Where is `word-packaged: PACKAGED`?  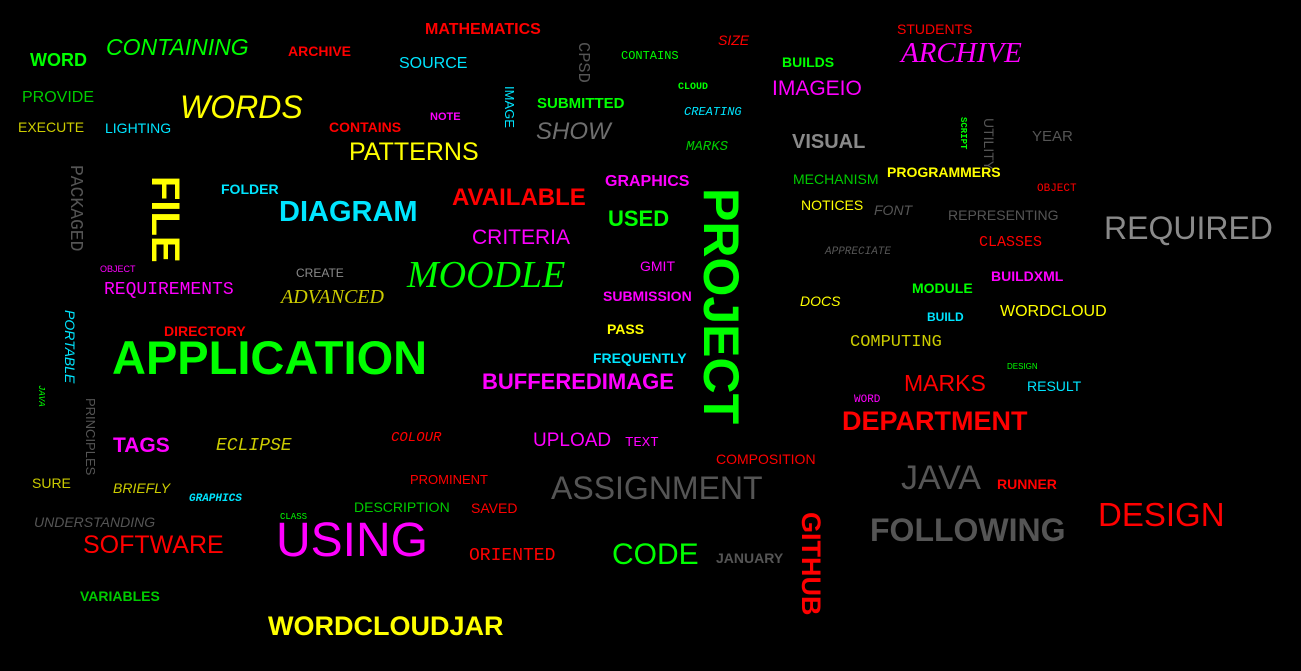
word-packaged: PACKAGED is located at coordinates (75, 208).